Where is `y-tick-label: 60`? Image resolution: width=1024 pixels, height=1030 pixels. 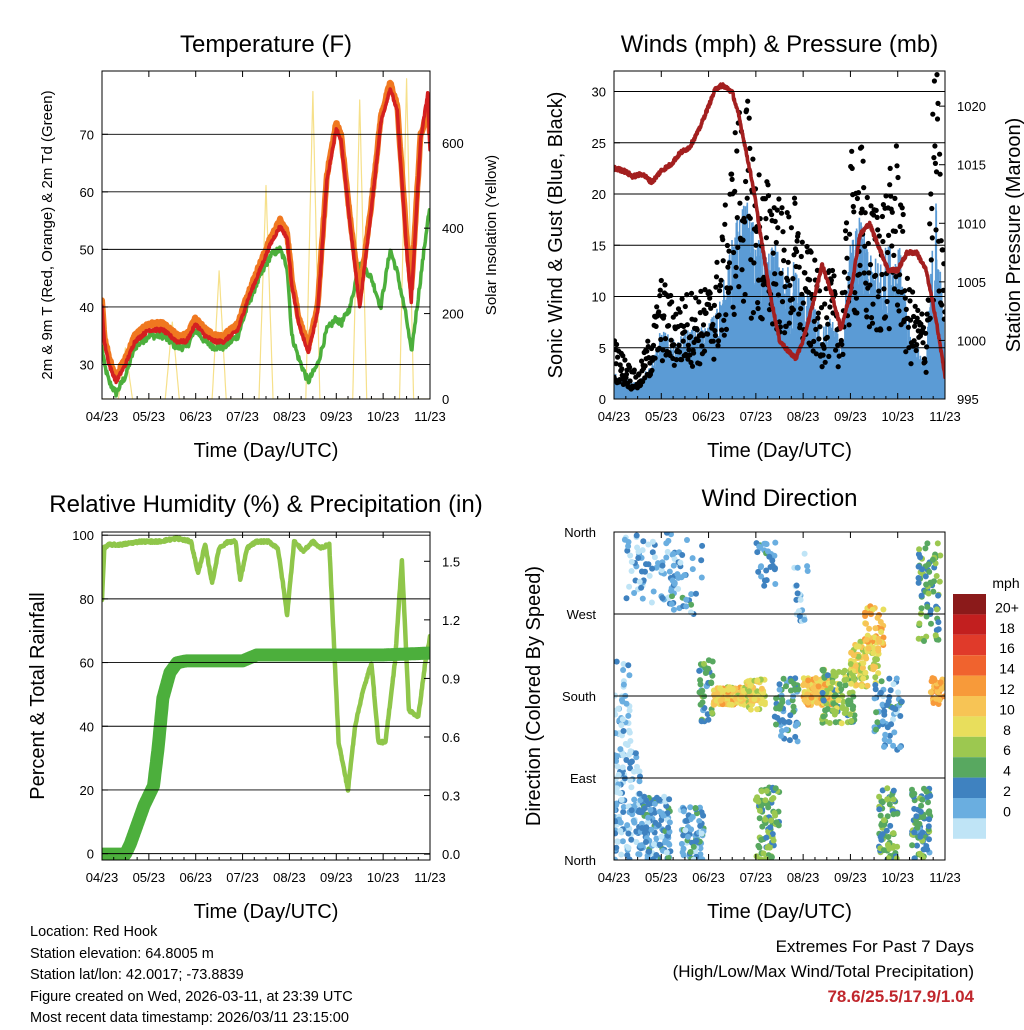 y-tick-label: 60 is located at coordinates (87, 192).